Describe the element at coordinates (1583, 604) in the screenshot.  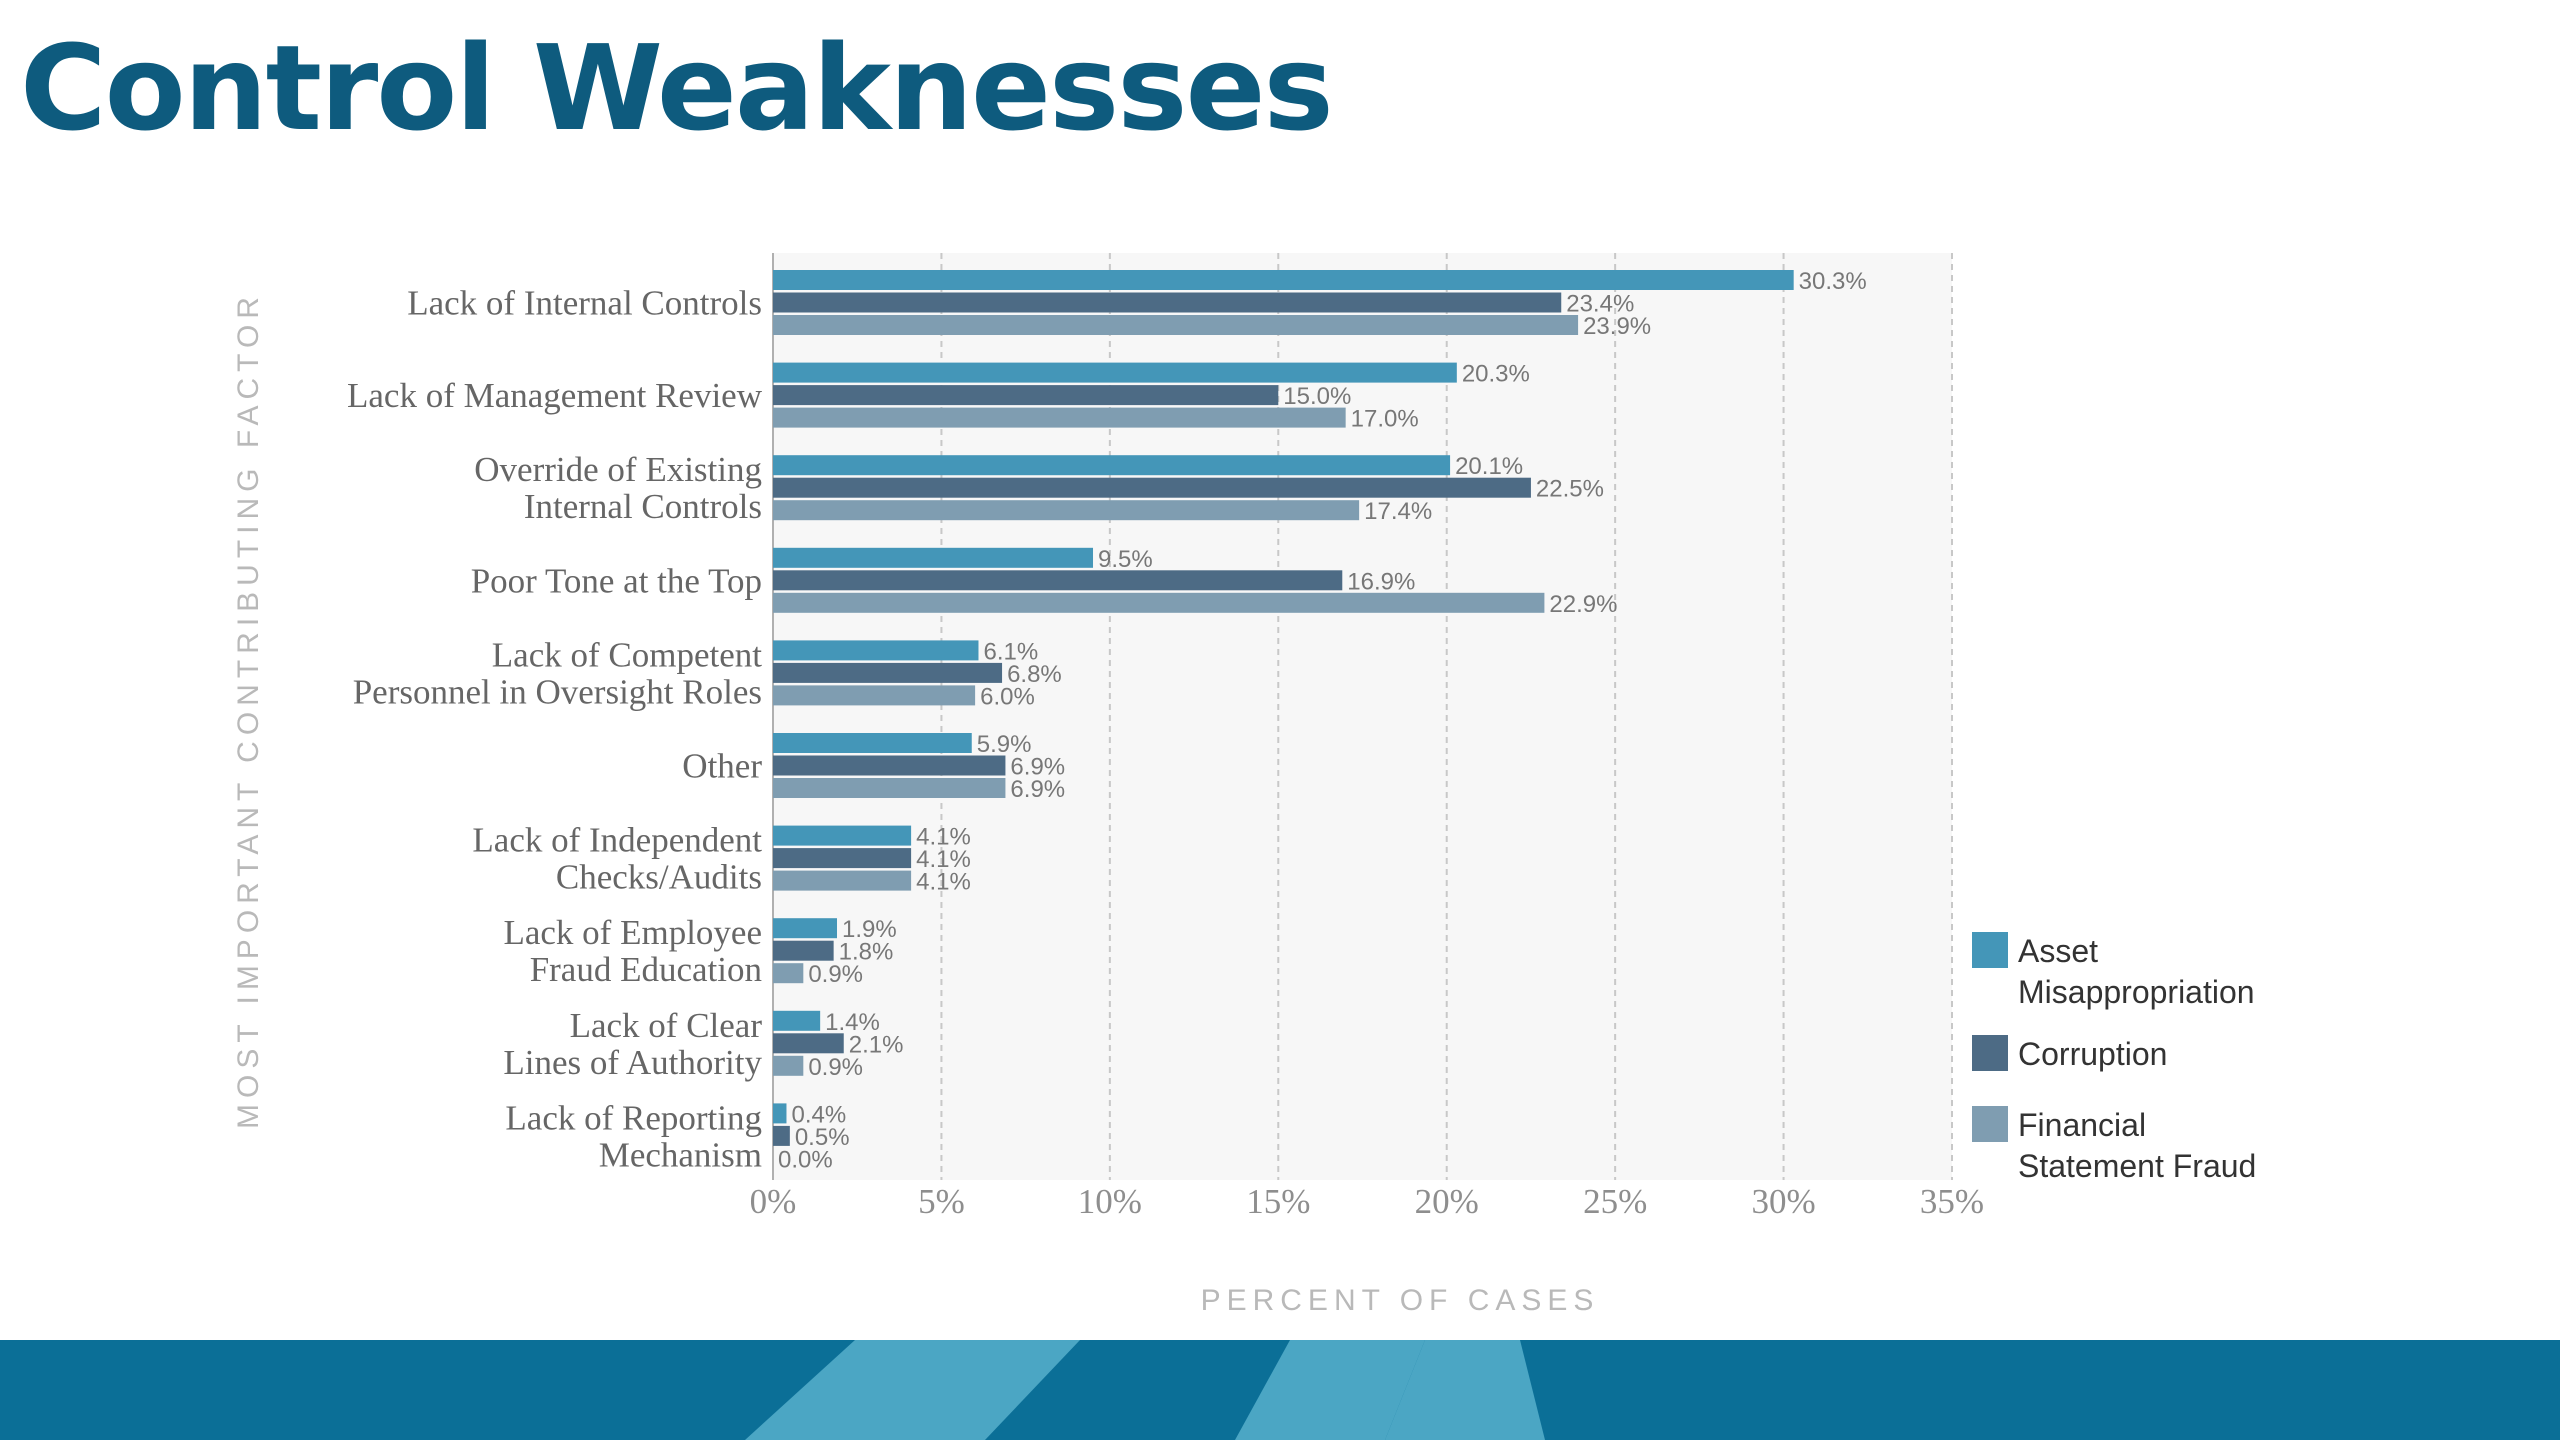
I see `data-label: 22.9%` at that location.